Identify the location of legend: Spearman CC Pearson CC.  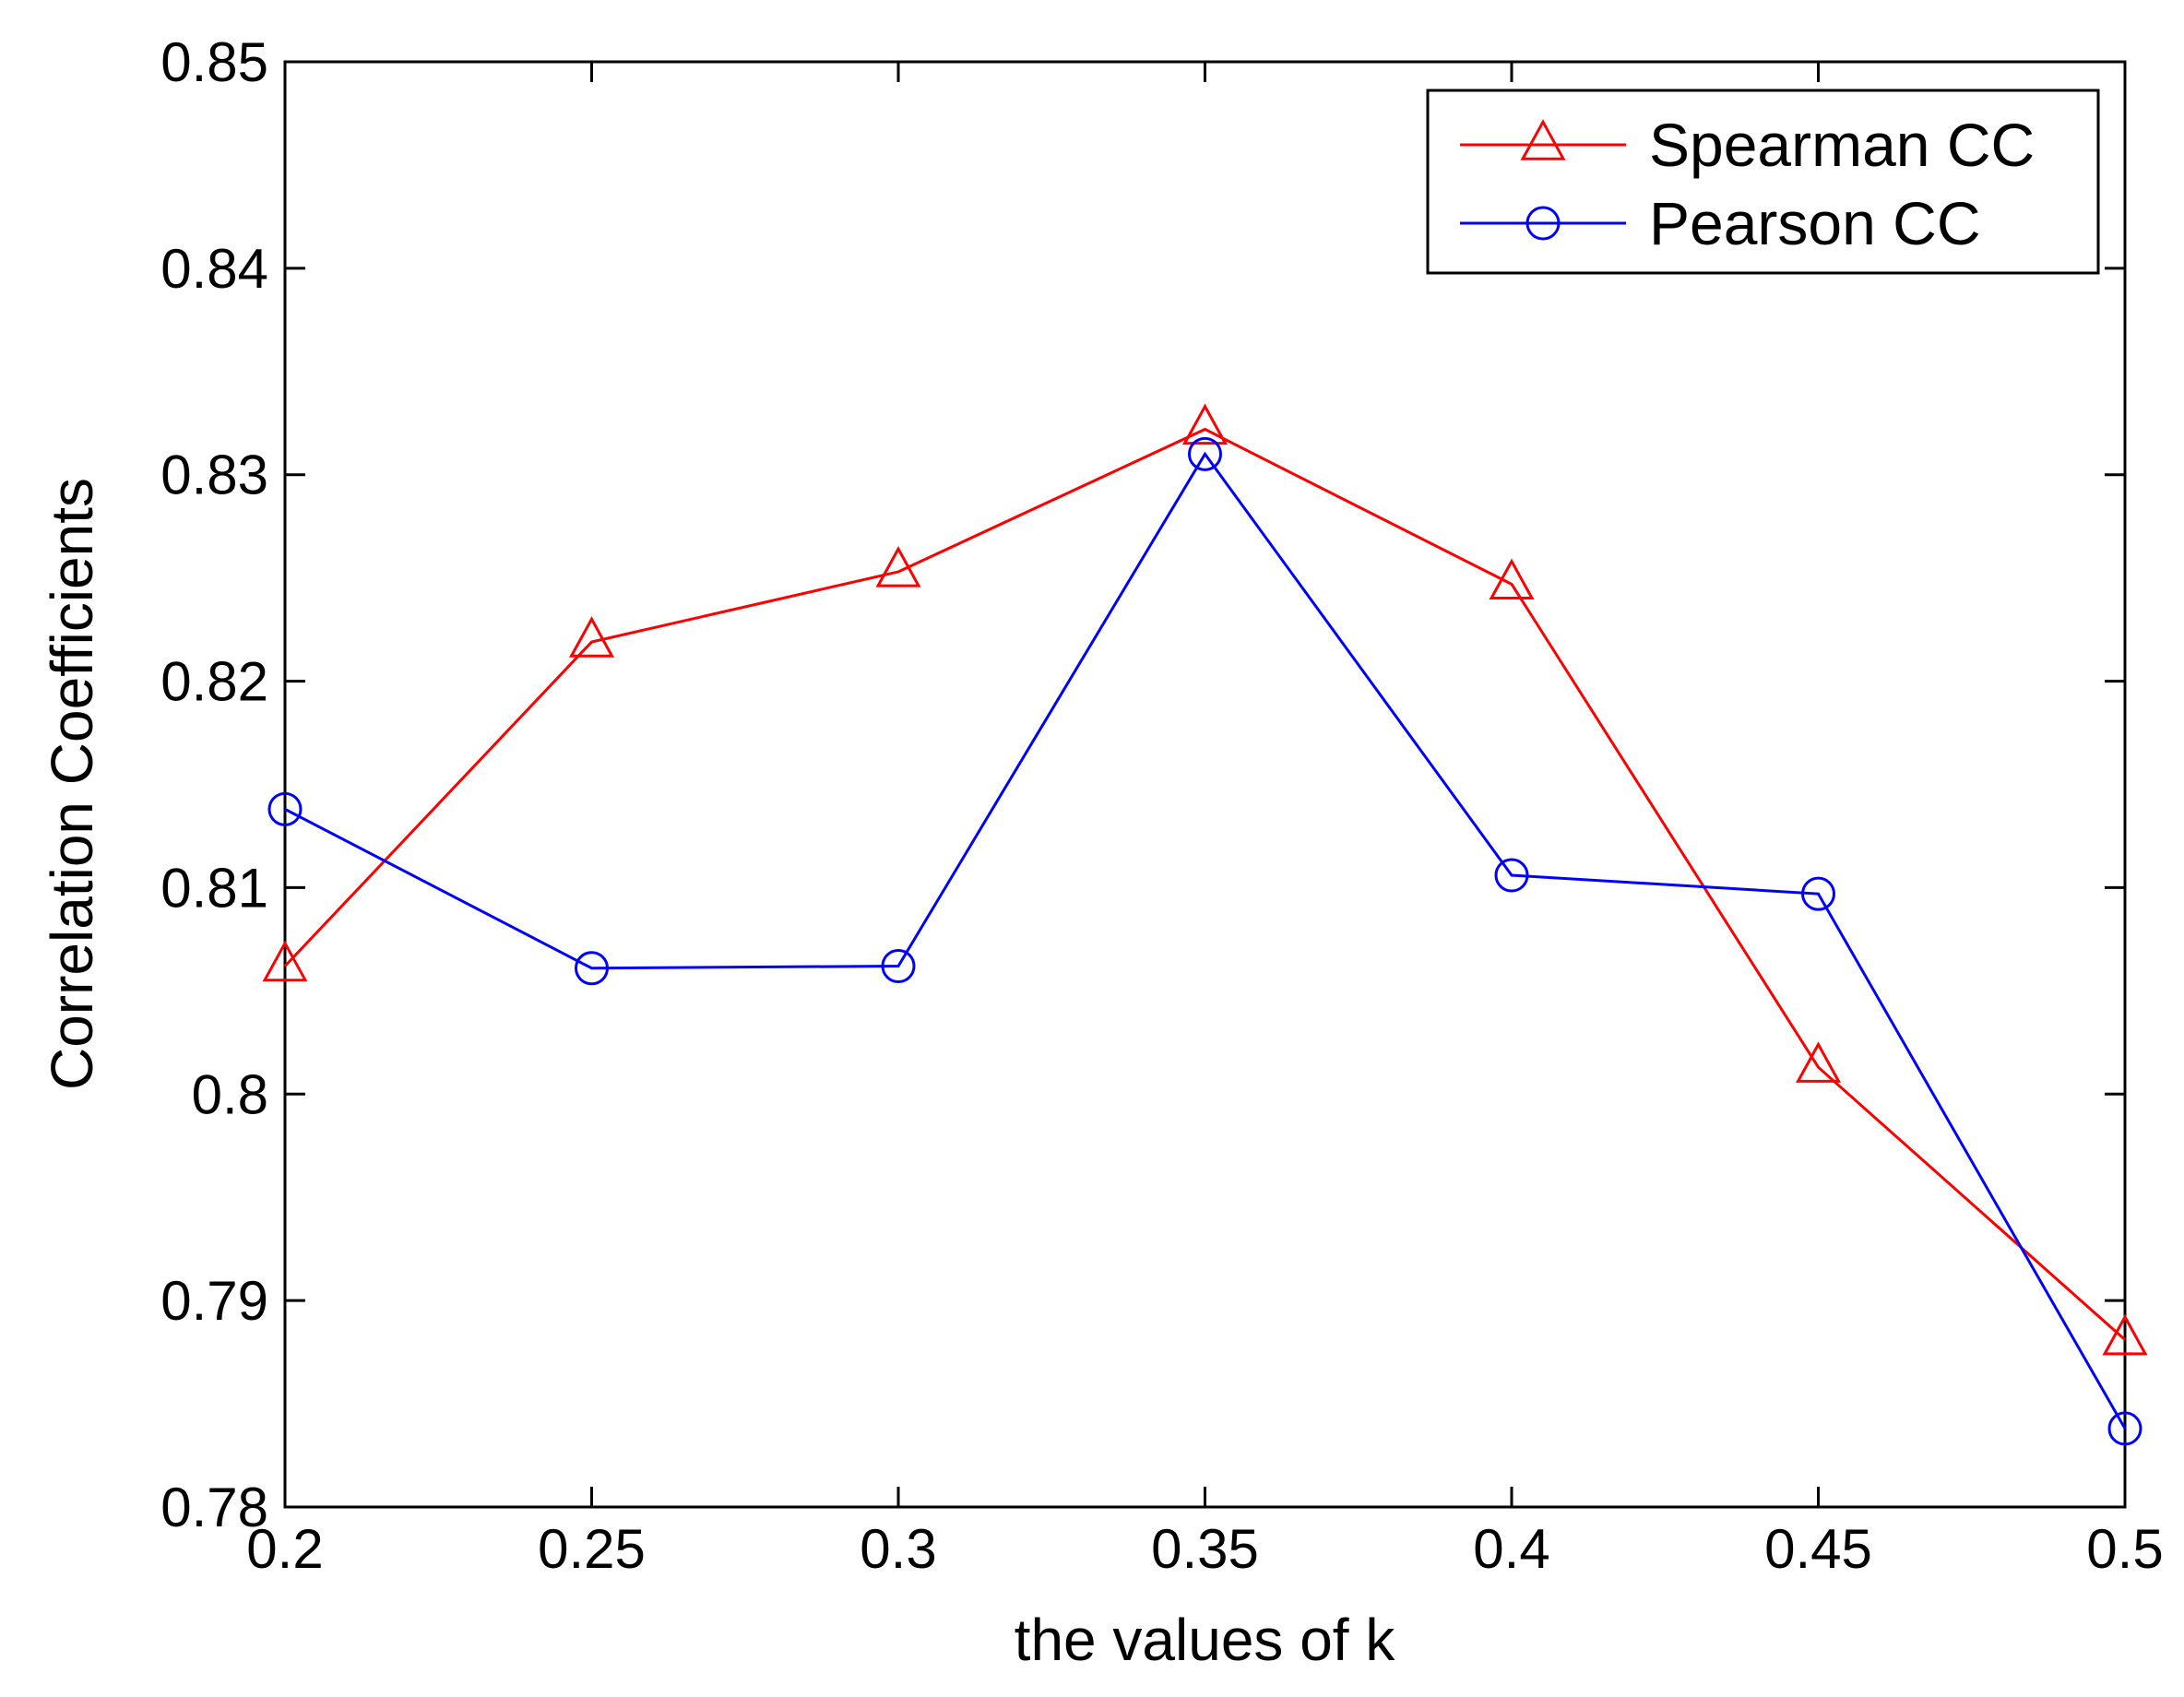
(1763, 182).